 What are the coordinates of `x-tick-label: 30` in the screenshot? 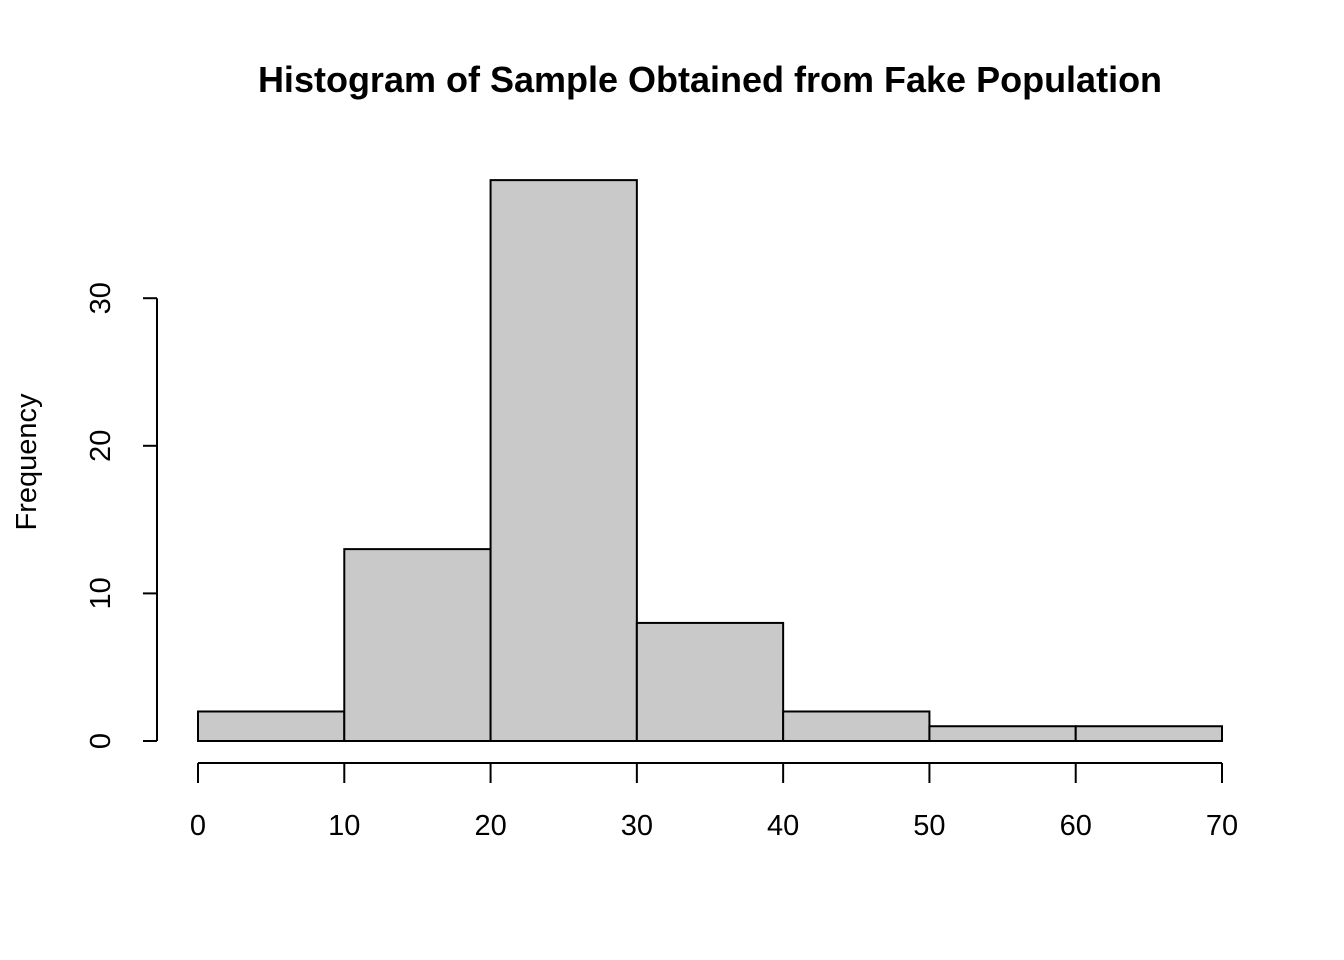 It's located at (637, 826).